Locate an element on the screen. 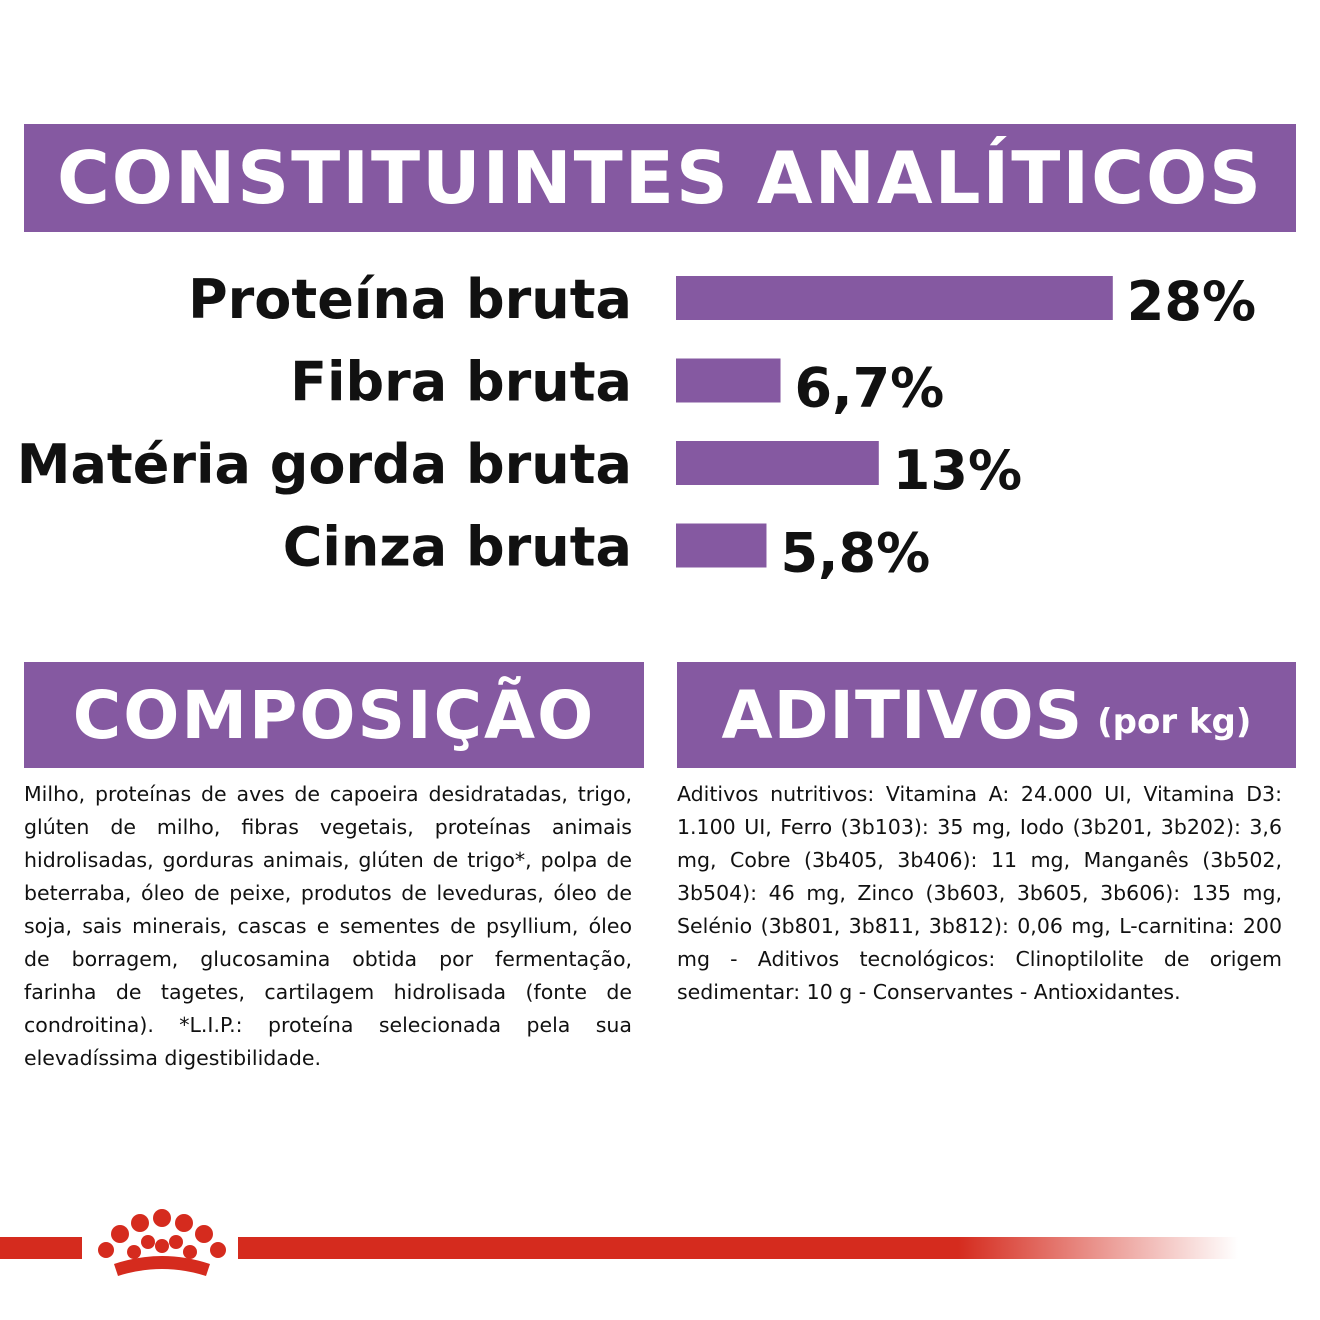 The height and width of the screenshot is (1320, 1320). additives-title: ADITIVOS is located at coordinates (902, 715).